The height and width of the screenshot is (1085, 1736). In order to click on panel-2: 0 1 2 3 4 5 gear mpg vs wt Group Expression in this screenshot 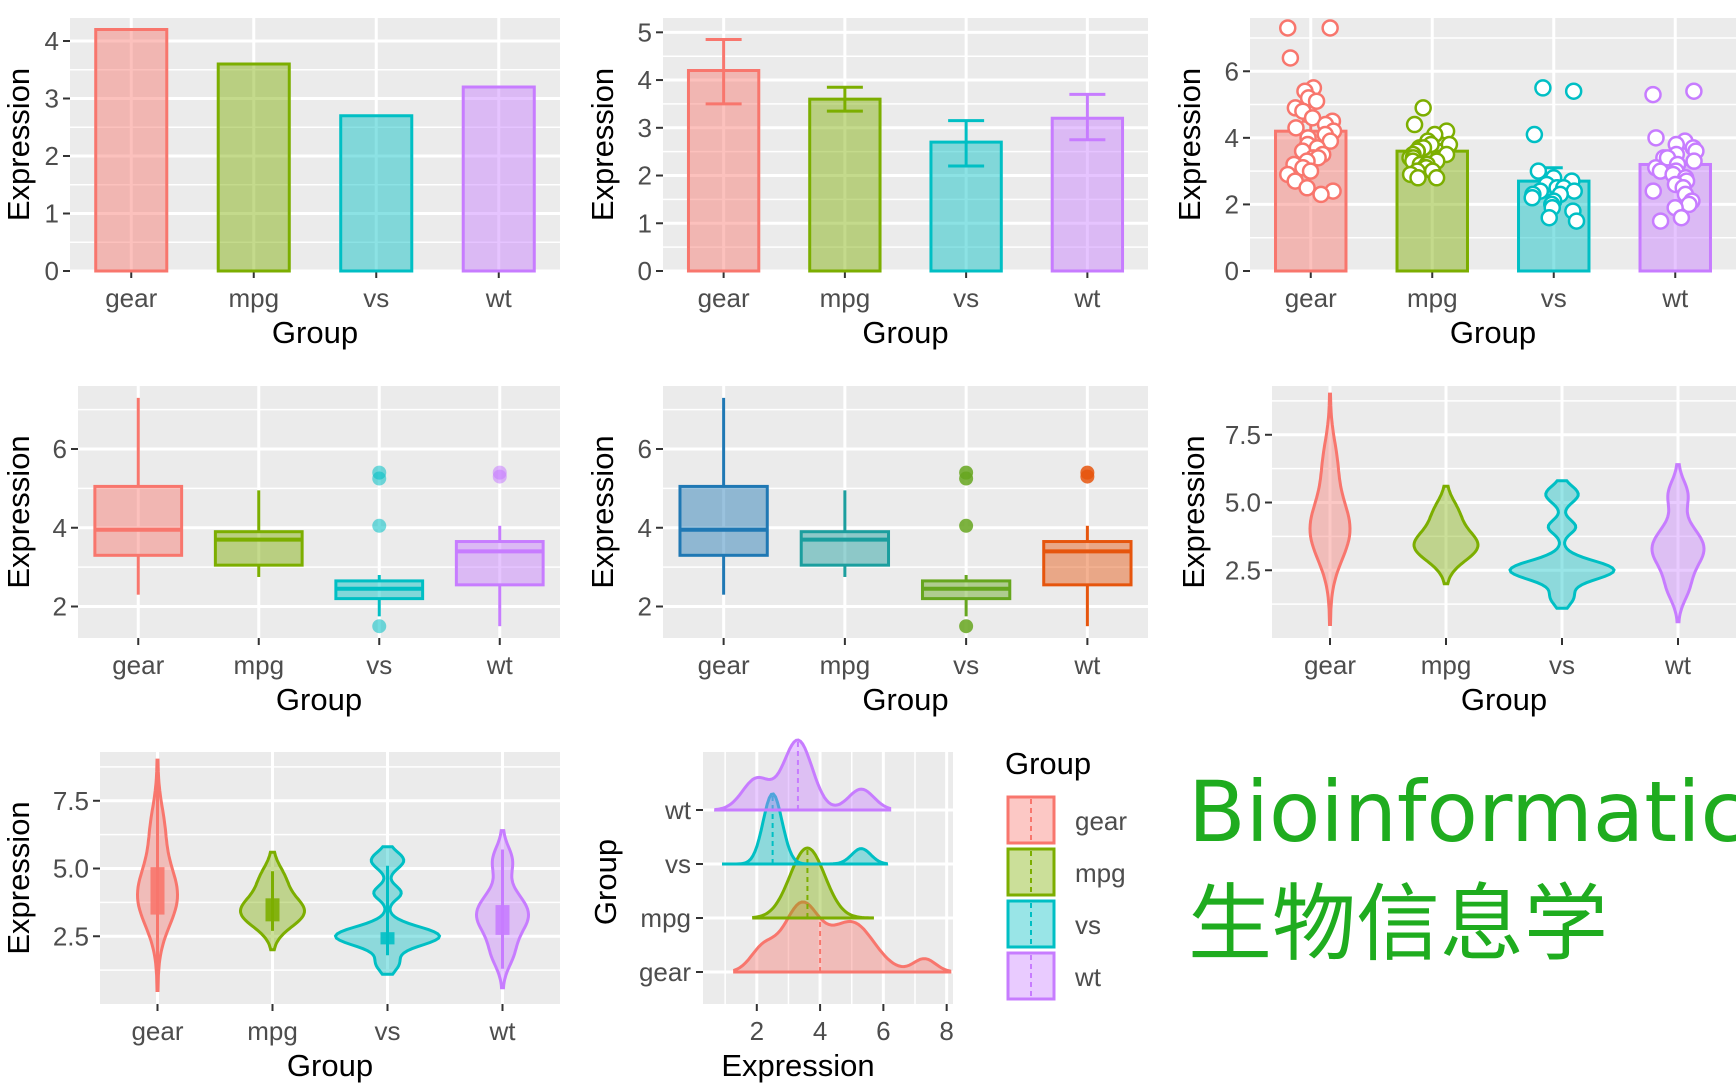, I will do `click(866, 183)`.